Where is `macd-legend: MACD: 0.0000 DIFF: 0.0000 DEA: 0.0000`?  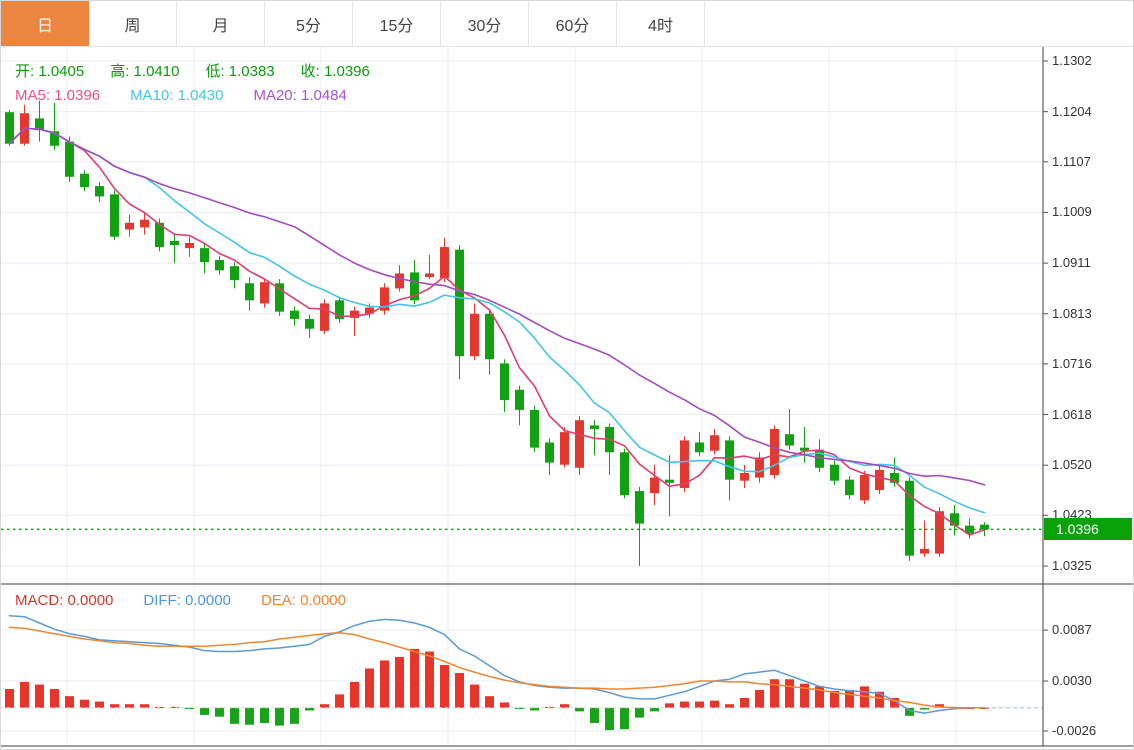
macd-legend: MACD: 0.0000 DIFF: 0.0000 DEA: 0.0000 is located at coordinates (180, 600).